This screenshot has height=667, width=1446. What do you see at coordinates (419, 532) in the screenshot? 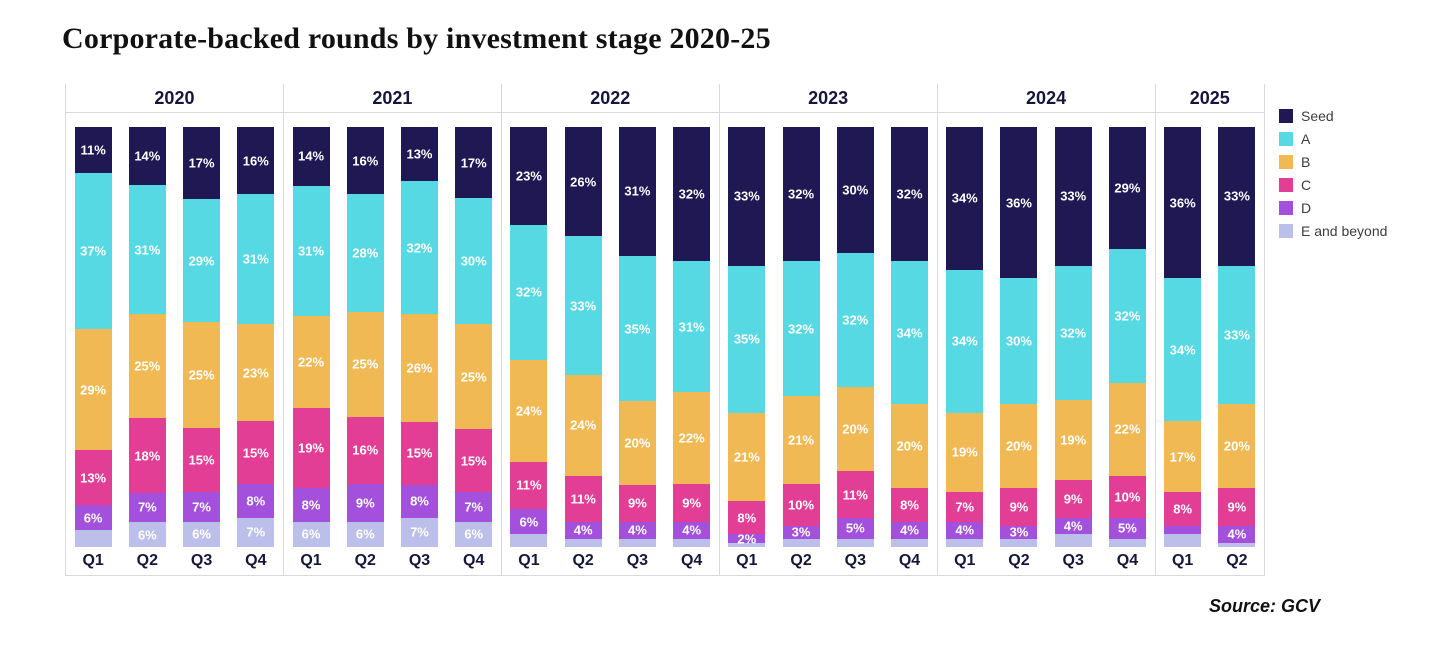
I see `segment-e: 7%` at bounding box center [419, 532].